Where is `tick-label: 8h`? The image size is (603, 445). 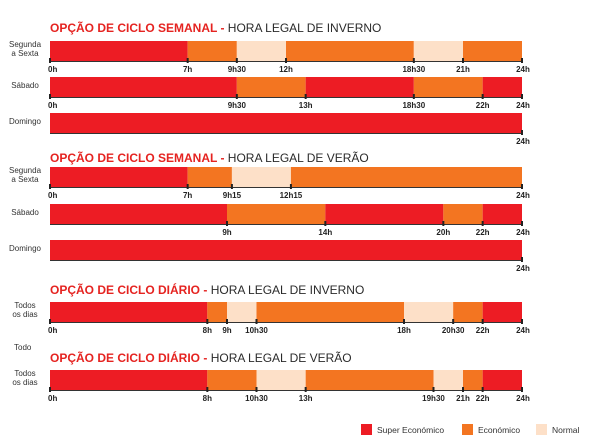
tick-label: 8h is located at coordinates (207, 330).